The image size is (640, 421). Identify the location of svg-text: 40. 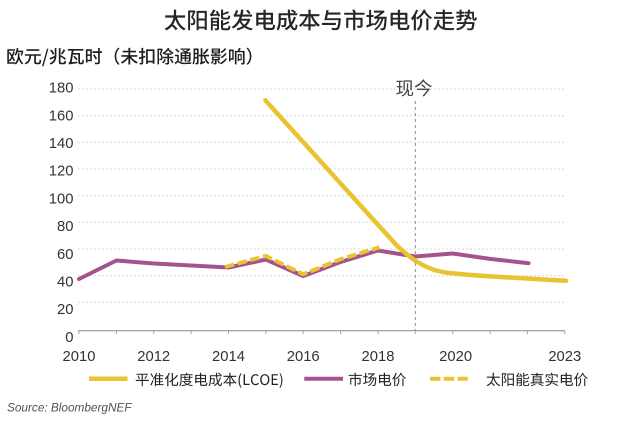
(65, 282).